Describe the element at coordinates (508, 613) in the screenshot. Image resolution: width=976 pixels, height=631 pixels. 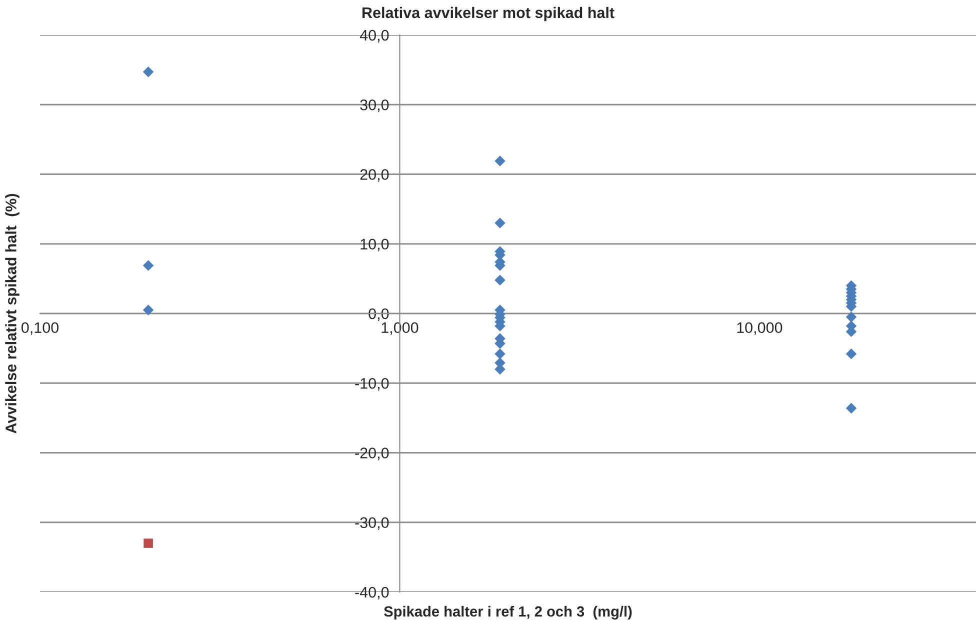
I see `x-axis-title: Spikade halter i ref 1, 2 och 3 (mg/l)` at that location.